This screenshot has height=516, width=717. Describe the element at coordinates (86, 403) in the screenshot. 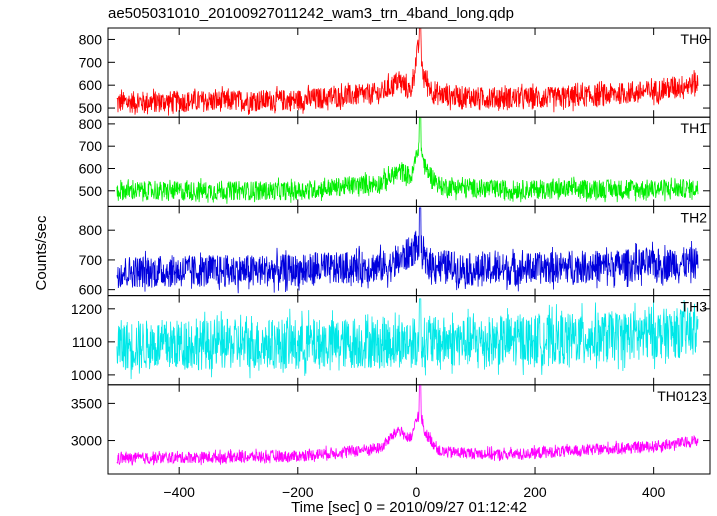

I see `y-tick-label: 3500` at that location.